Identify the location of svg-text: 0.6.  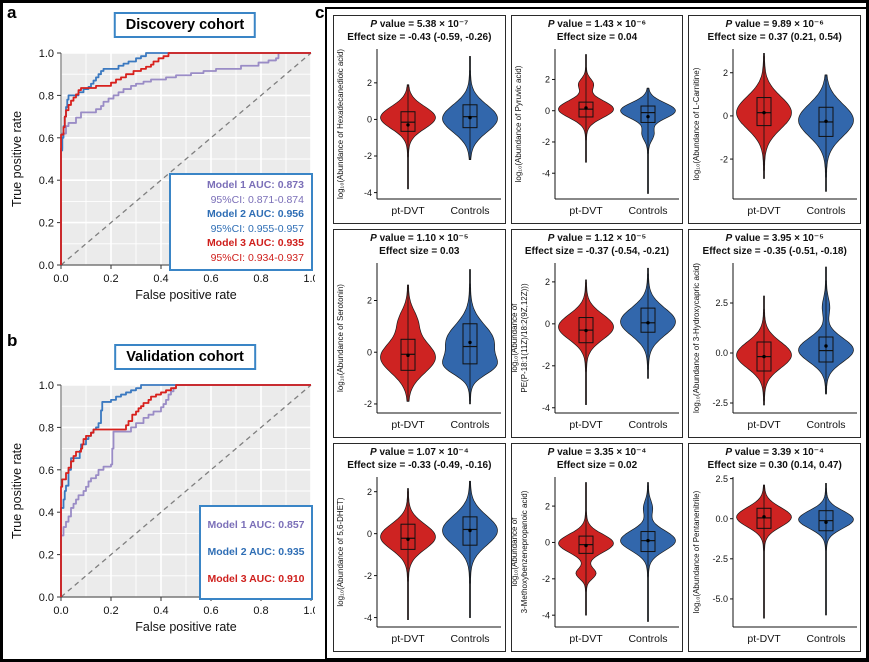
(210, 611).